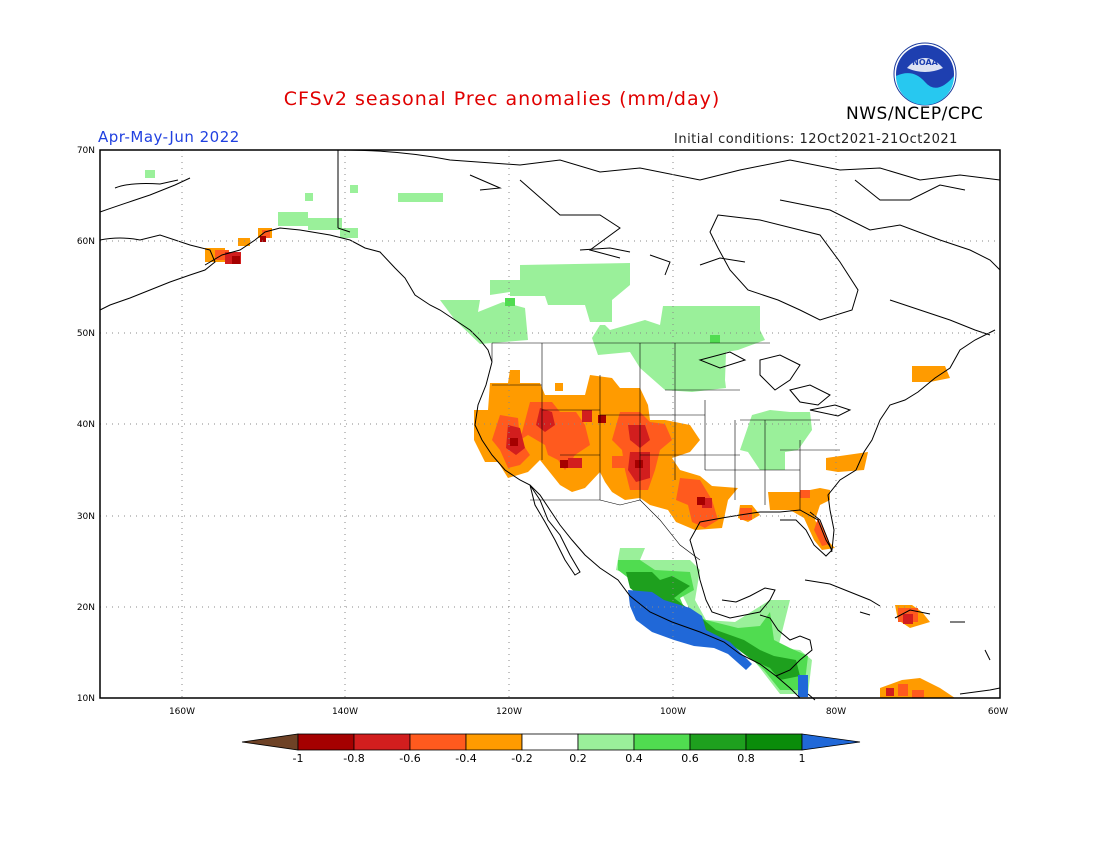 Image resolution: width=1100 pixels, height=850 pixels. Describe the element at coordinates (690, 758) in the screenshot. I see `colorbar-label: 0.6` at that location.